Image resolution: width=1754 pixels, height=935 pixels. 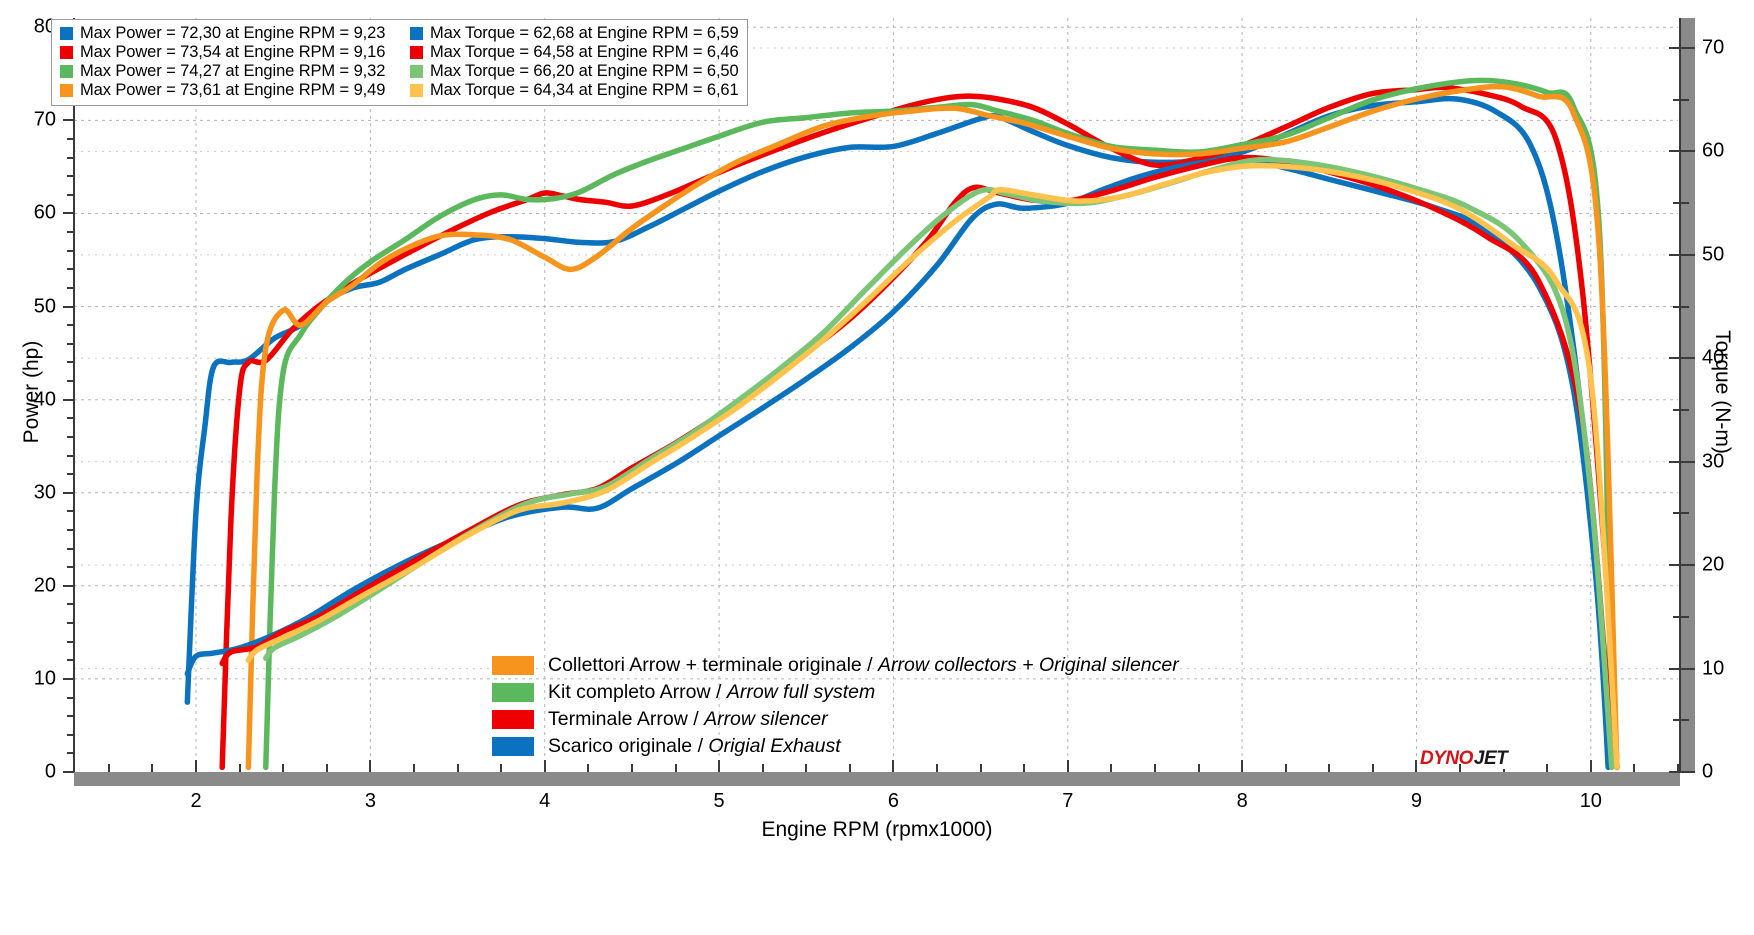 What do you see at coordinates (766, 718) in the screenshot?
I see `series-label-en: Arrow silencer` at bounding box center [766, 718].